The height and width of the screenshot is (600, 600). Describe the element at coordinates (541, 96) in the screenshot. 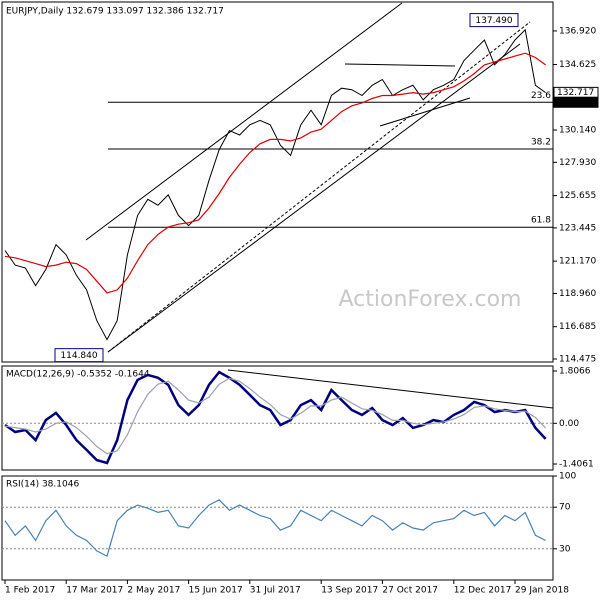

I see `fib-label: 23.6` at that location.